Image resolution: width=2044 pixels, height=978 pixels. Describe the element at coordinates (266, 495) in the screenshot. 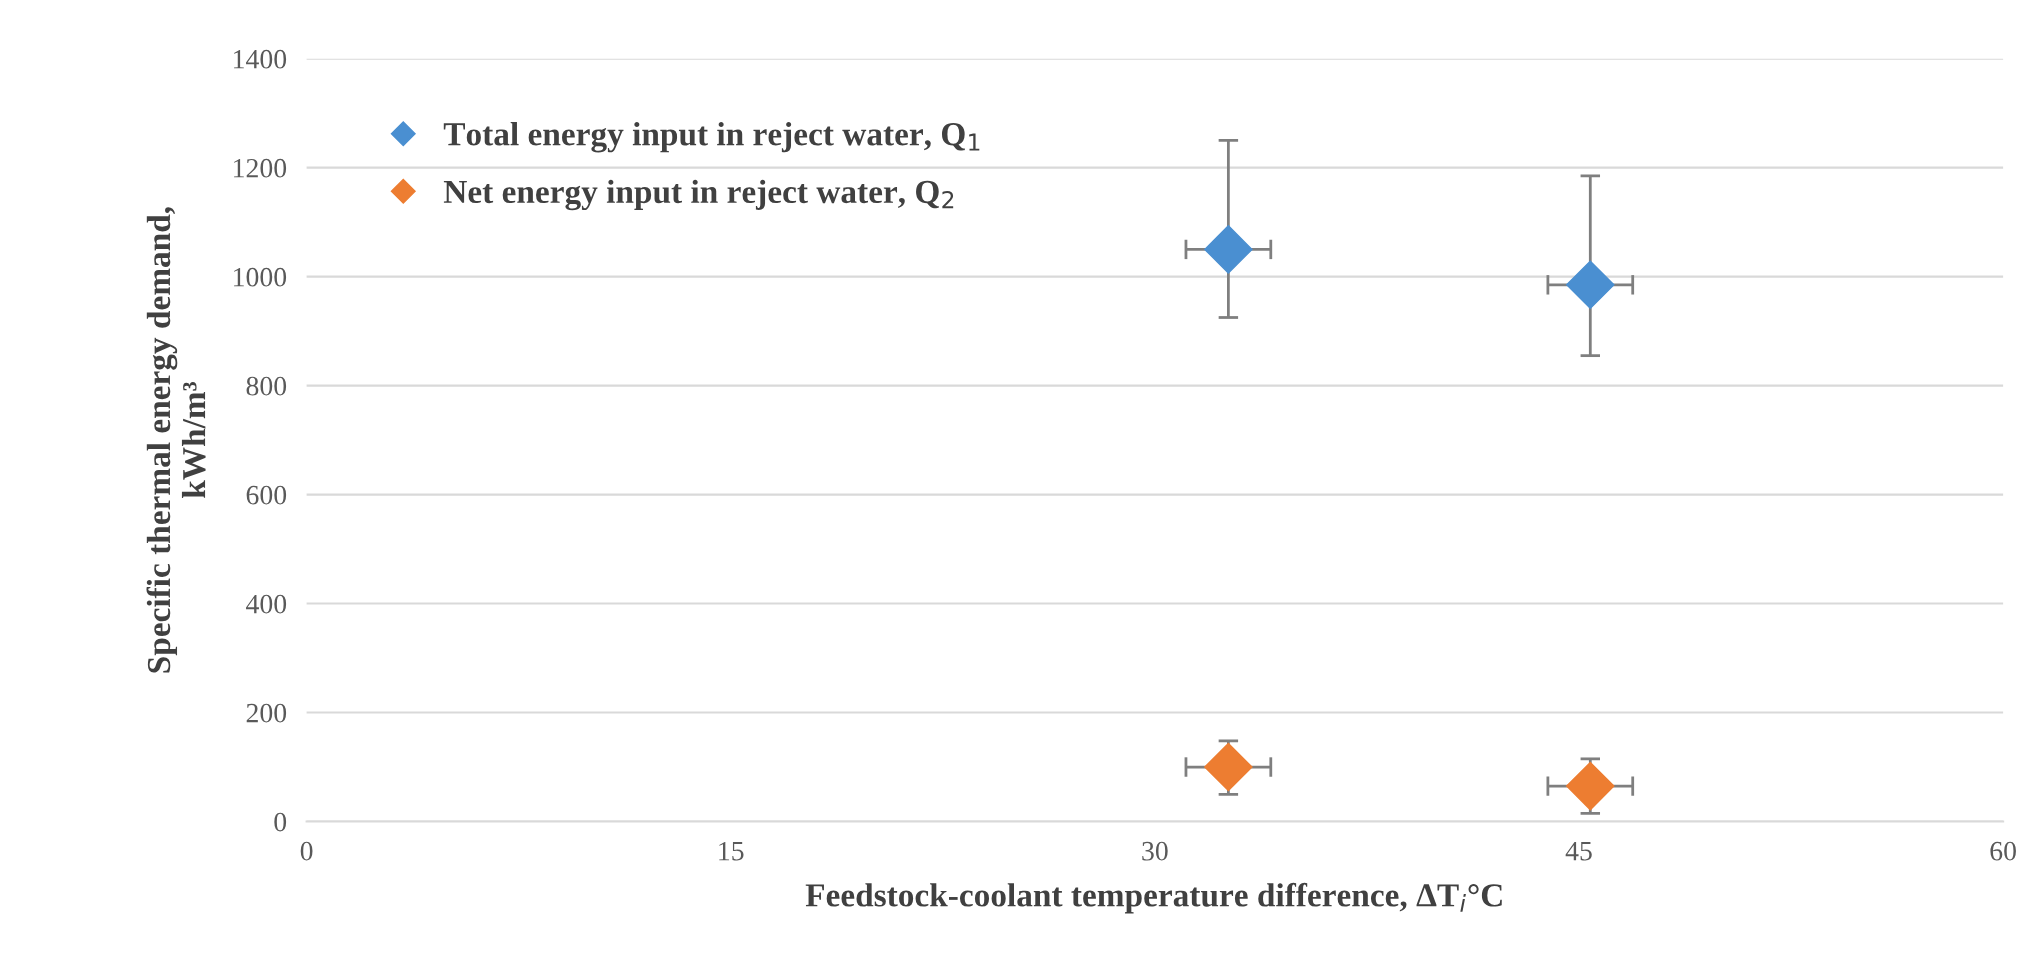

I see `y-tick-label: 600` at that location.